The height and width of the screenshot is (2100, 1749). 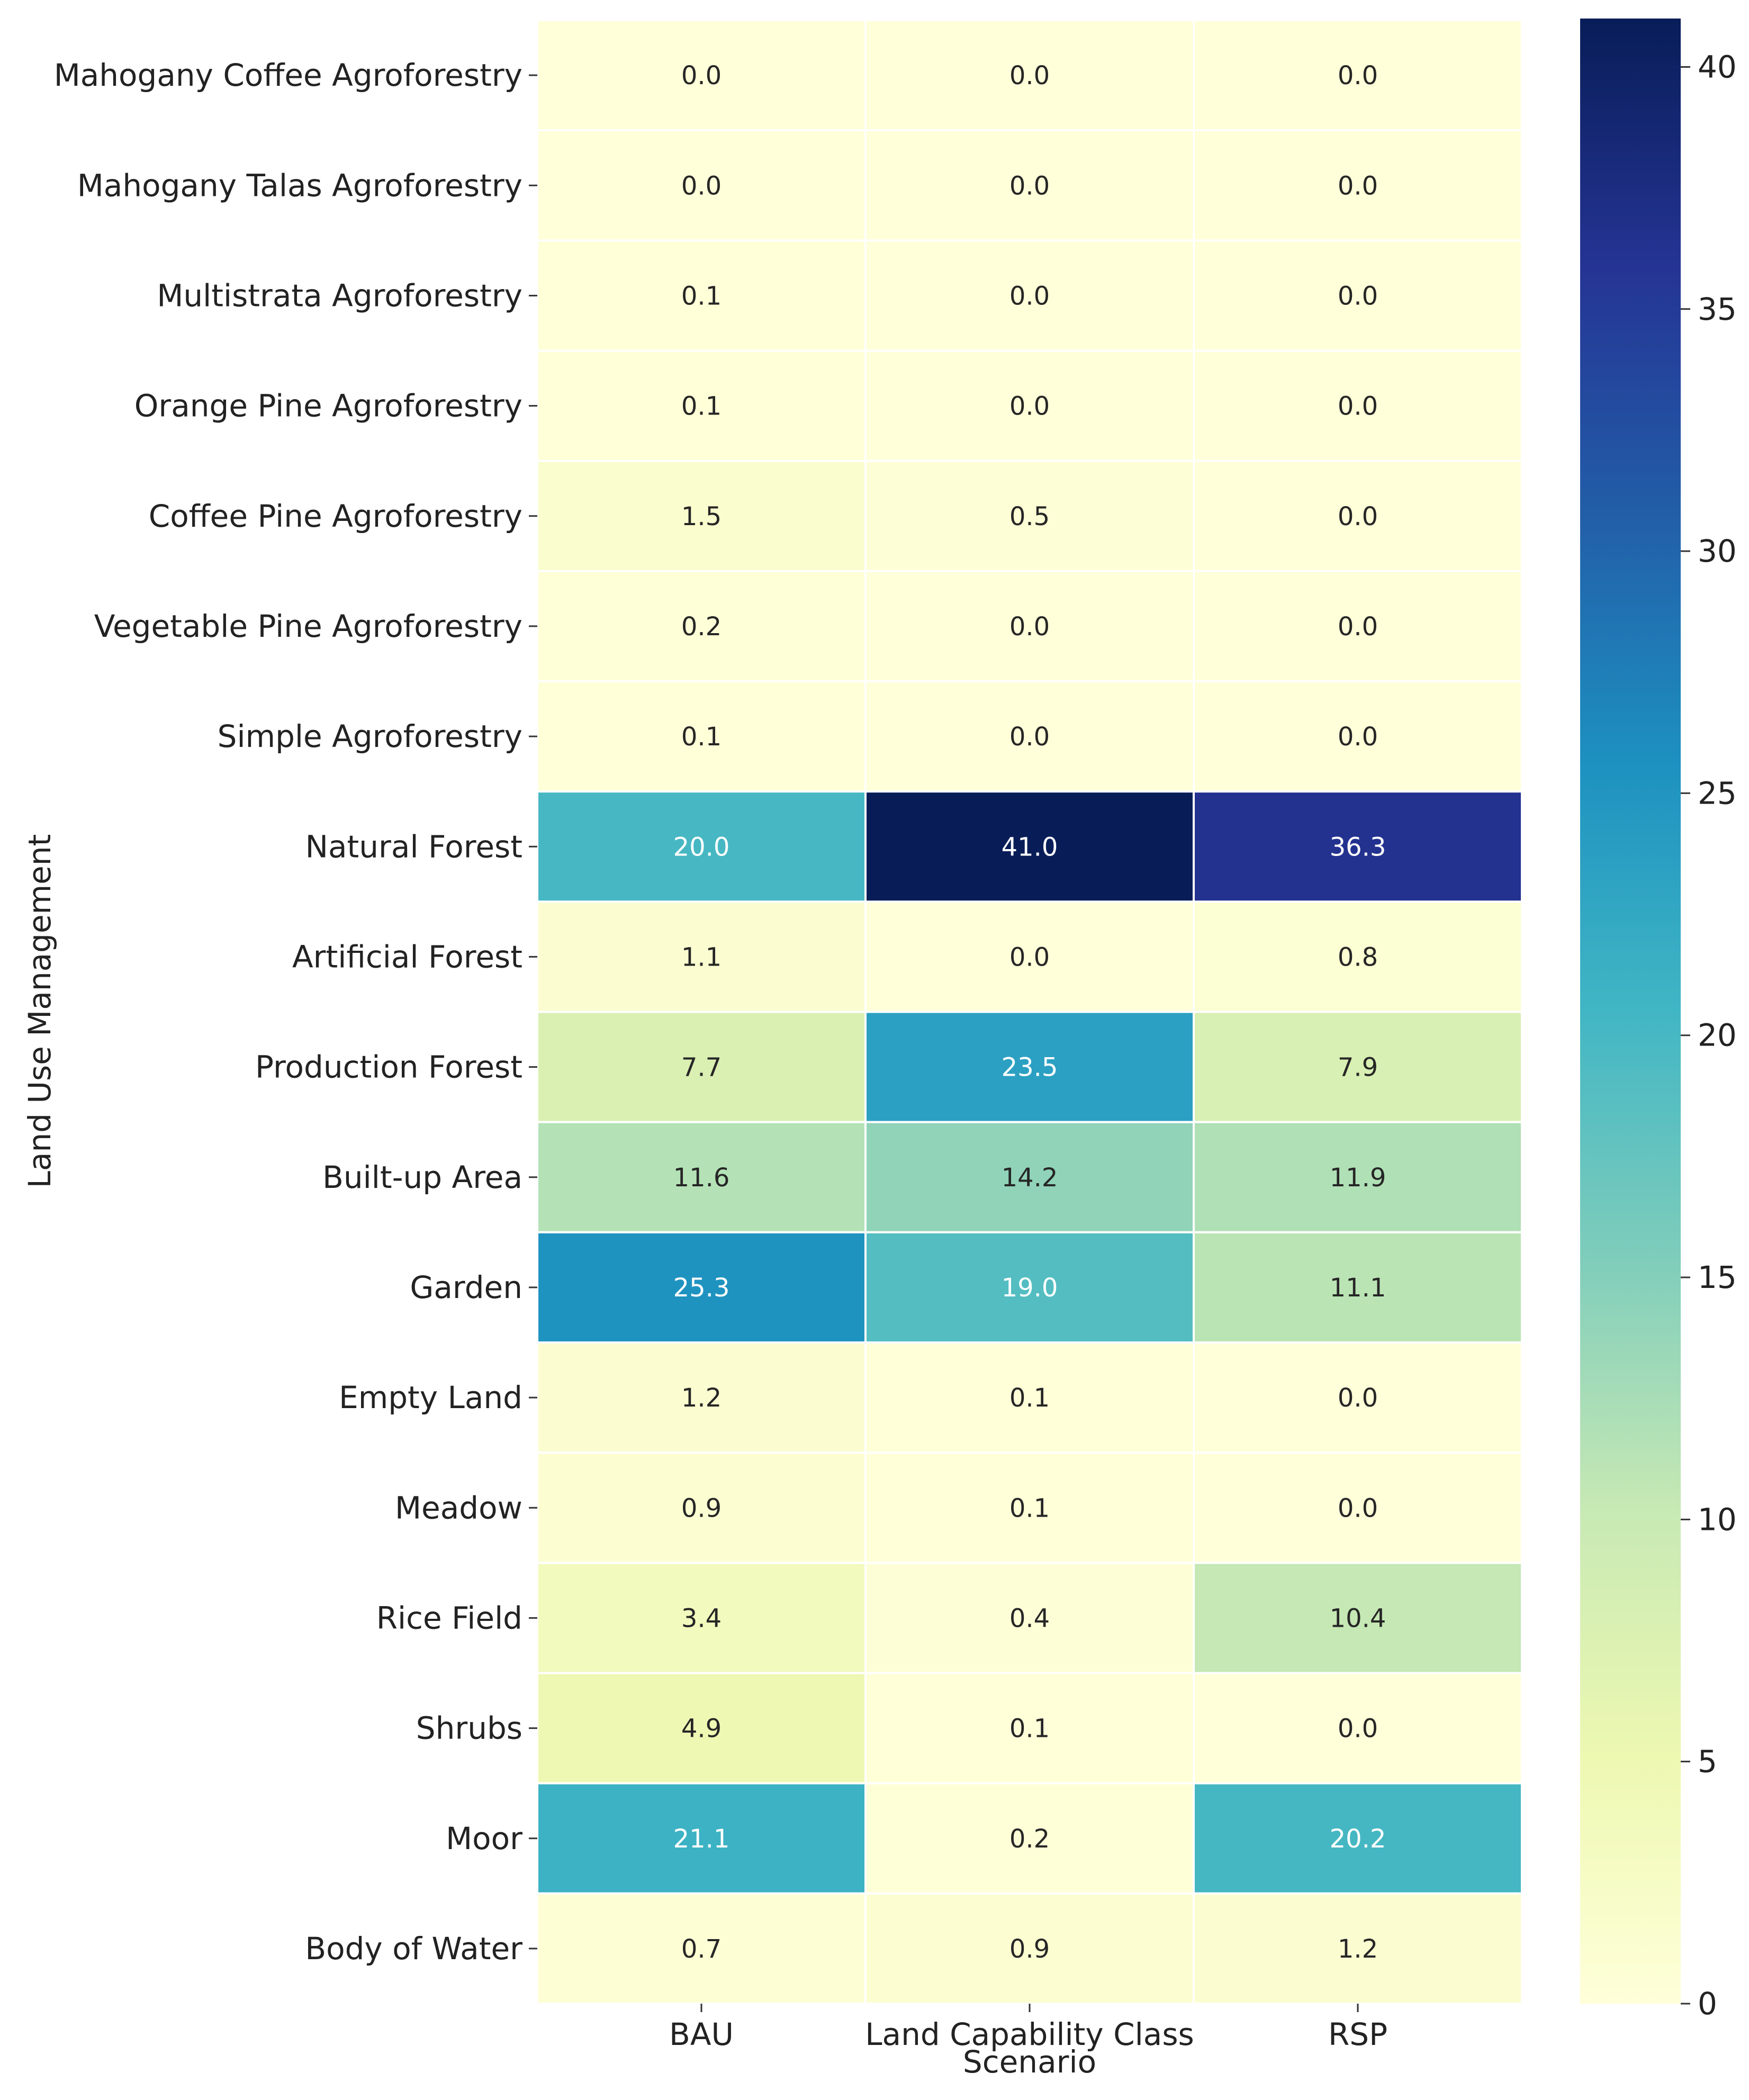 What do you see at coordinates (701, 1068) in the screenshot?
I see `cell-value-label: 7.7` at bounding box center [701, 1068].